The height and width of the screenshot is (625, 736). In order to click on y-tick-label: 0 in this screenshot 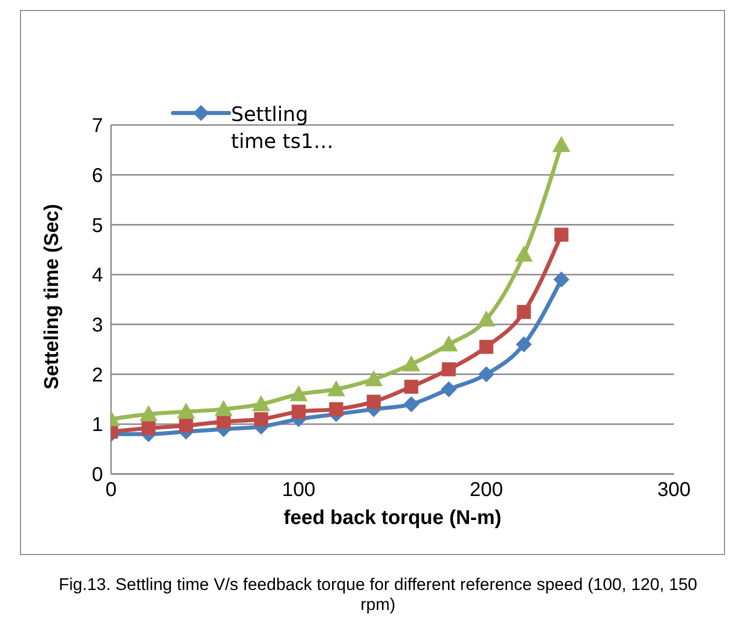, I will do `click(97, 475)`.